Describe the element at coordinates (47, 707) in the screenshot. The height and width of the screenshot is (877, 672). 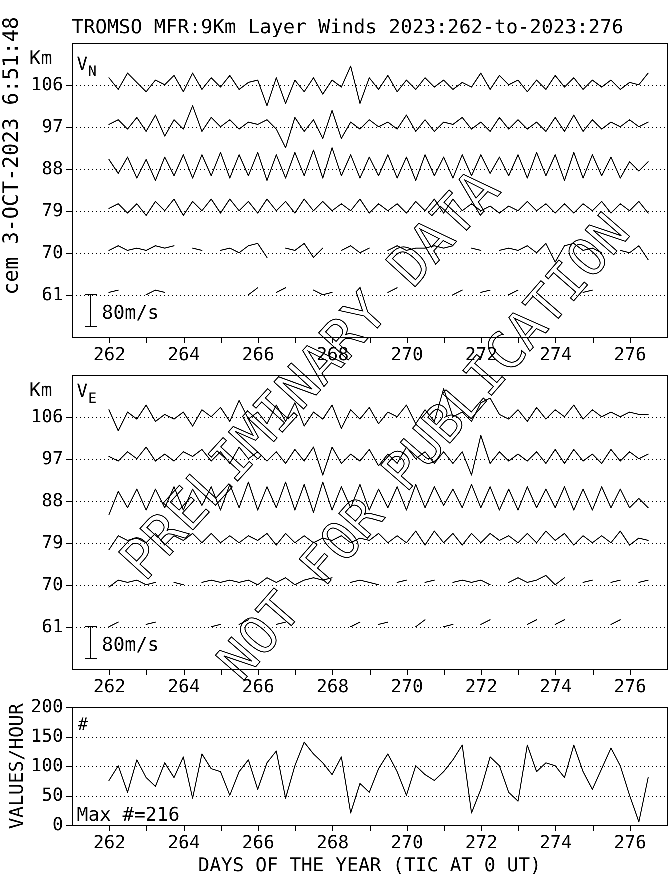
I see `y-tick-label: 200` at that location.